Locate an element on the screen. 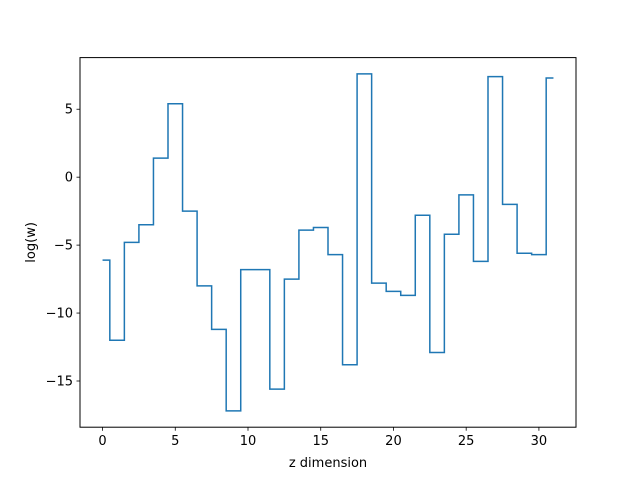 This screenshot has width=640, height=480. y-axis-label: log(w) is located at coordinates (31, 242).